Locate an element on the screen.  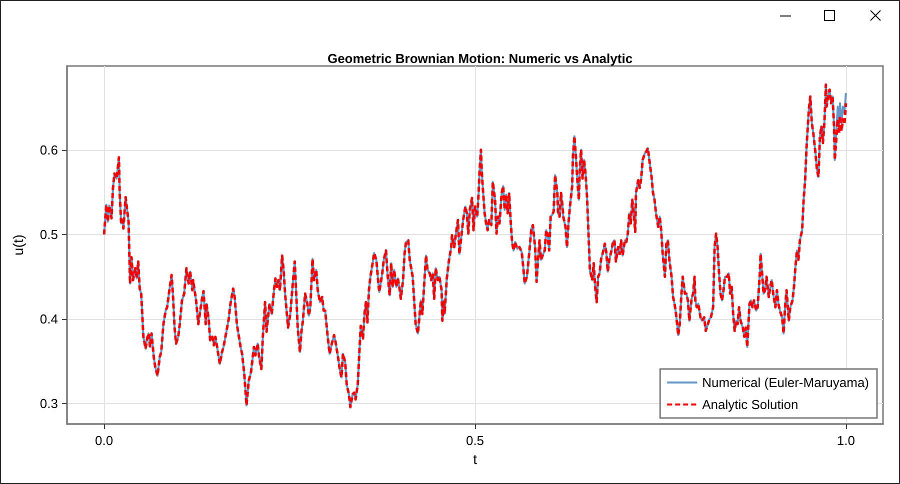
x-axis-title: t is located at coordinates (475, 459).